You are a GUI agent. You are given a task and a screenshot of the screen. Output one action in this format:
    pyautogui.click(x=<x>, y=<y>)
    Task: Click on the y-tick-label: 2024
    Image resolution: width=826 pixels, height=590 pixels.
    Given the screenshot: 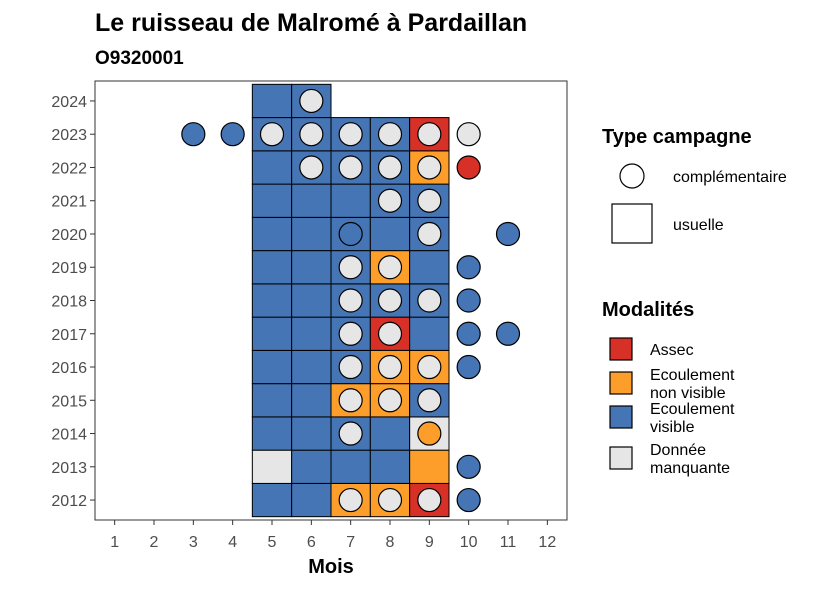 What is the action you would take?
    pyautogui.click(x=69, y=102)
    